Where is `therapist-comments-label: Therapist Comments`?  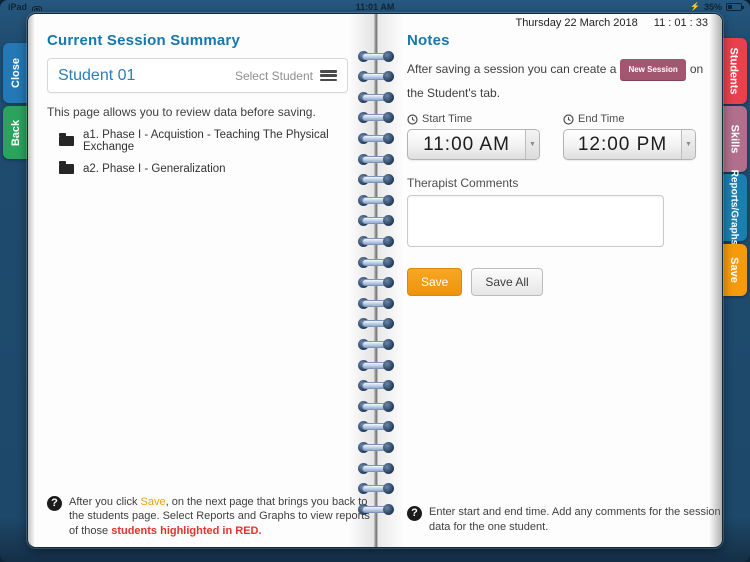
therapist-comments-label: Therapist Comments is located at coordinates (463, 183).